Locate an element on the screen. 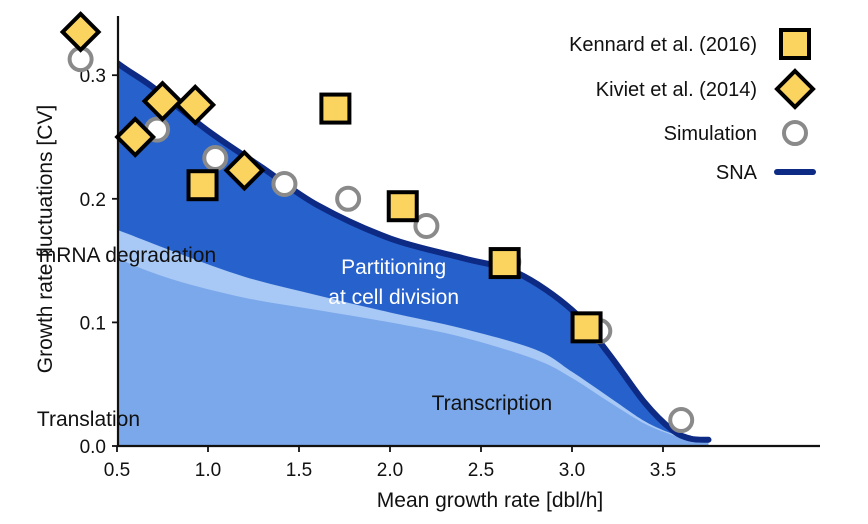  legend-label: Simulation is located at coordinates (710, 134).